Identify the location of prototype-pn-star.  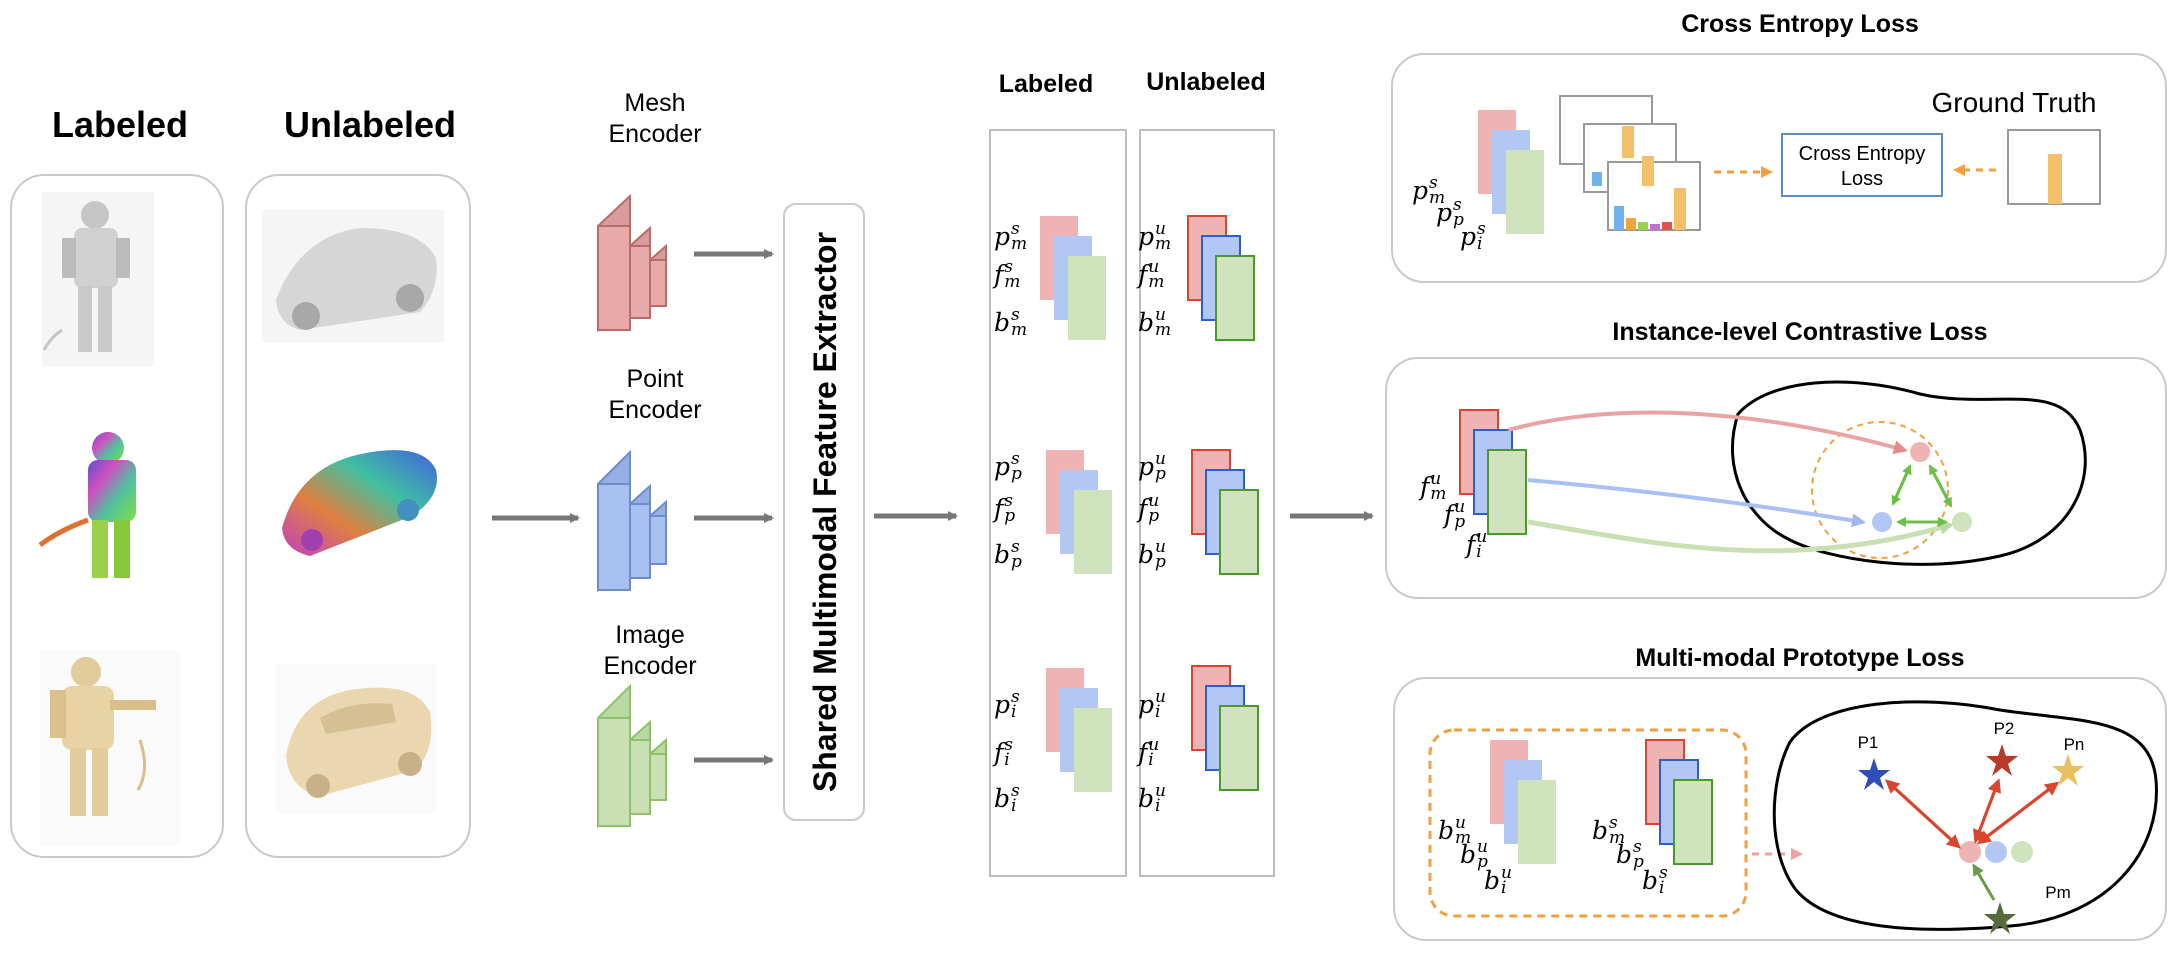
(2068, 770).